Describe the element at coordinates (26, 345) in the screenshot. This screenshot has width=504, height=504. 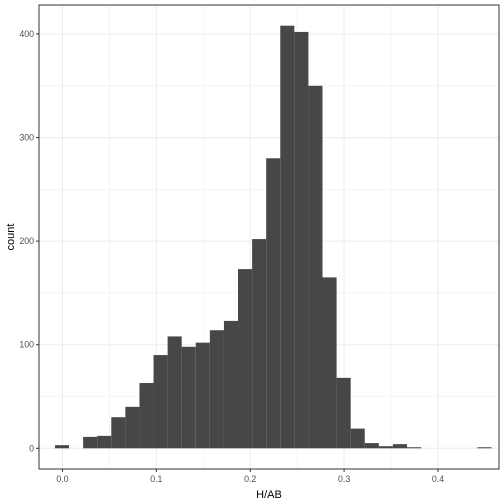
I see `y-tick-label: 100` at that location.